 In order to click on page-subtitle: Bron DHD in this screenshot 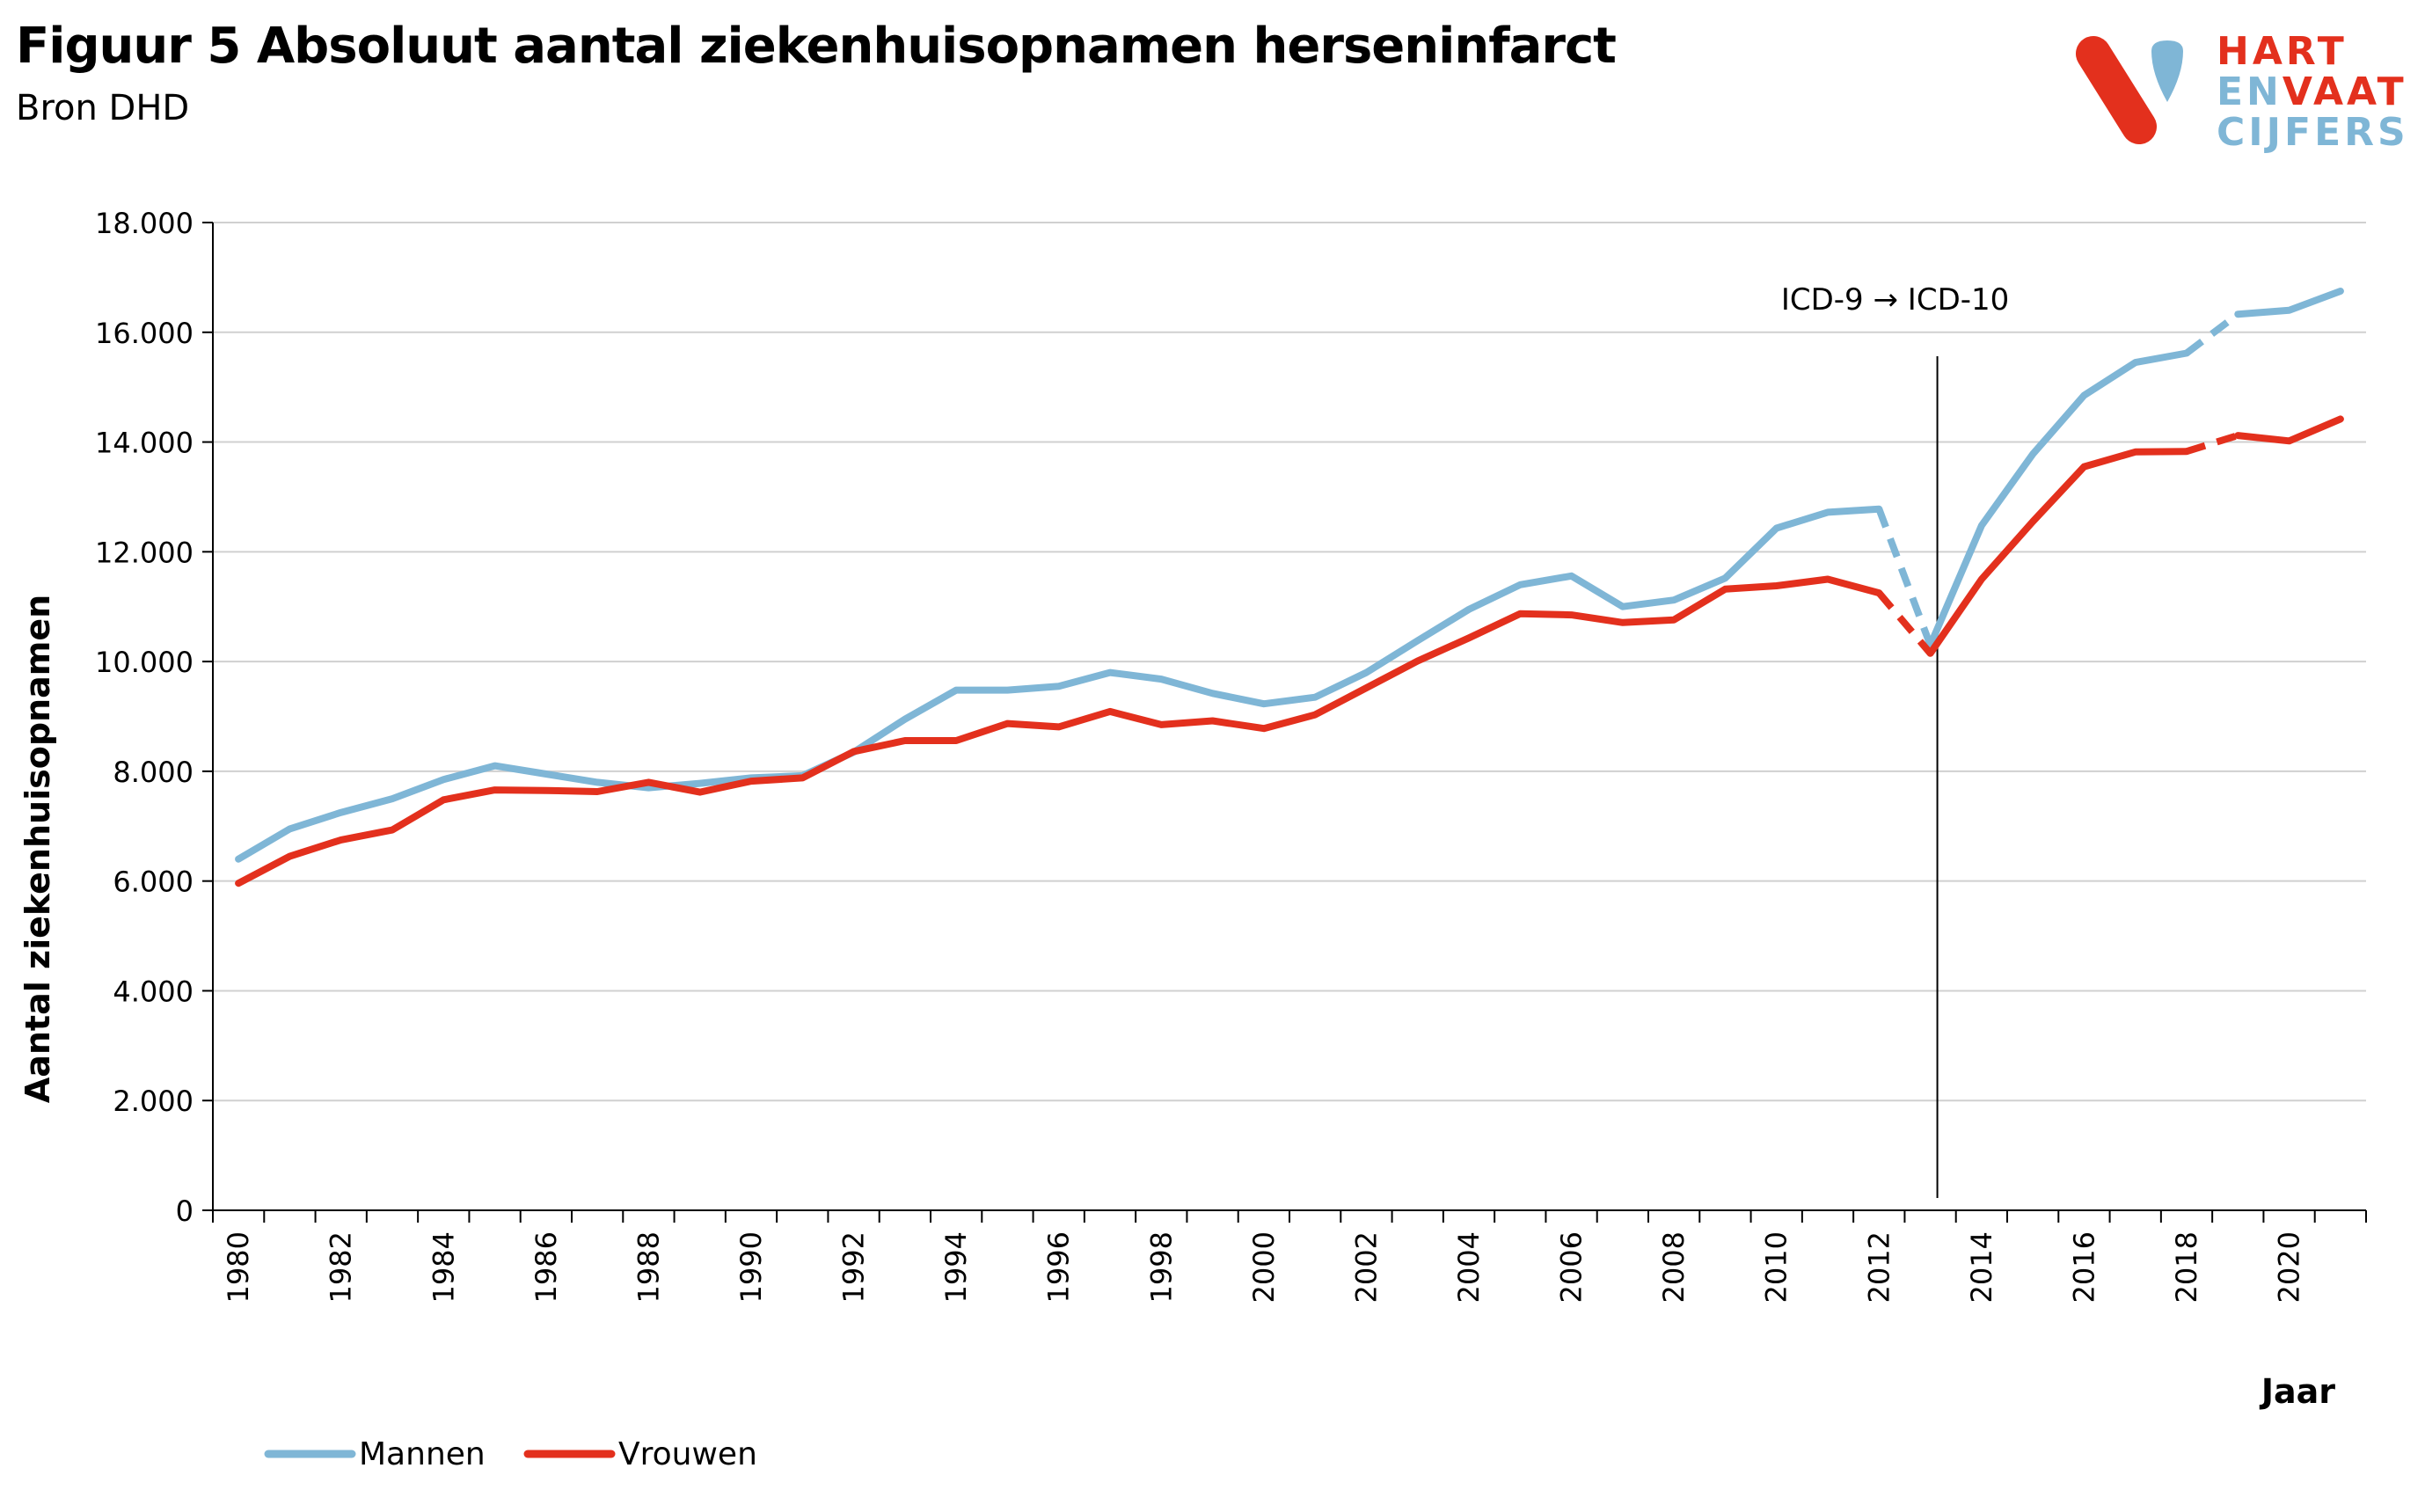, I will do `click(103, 108)`.